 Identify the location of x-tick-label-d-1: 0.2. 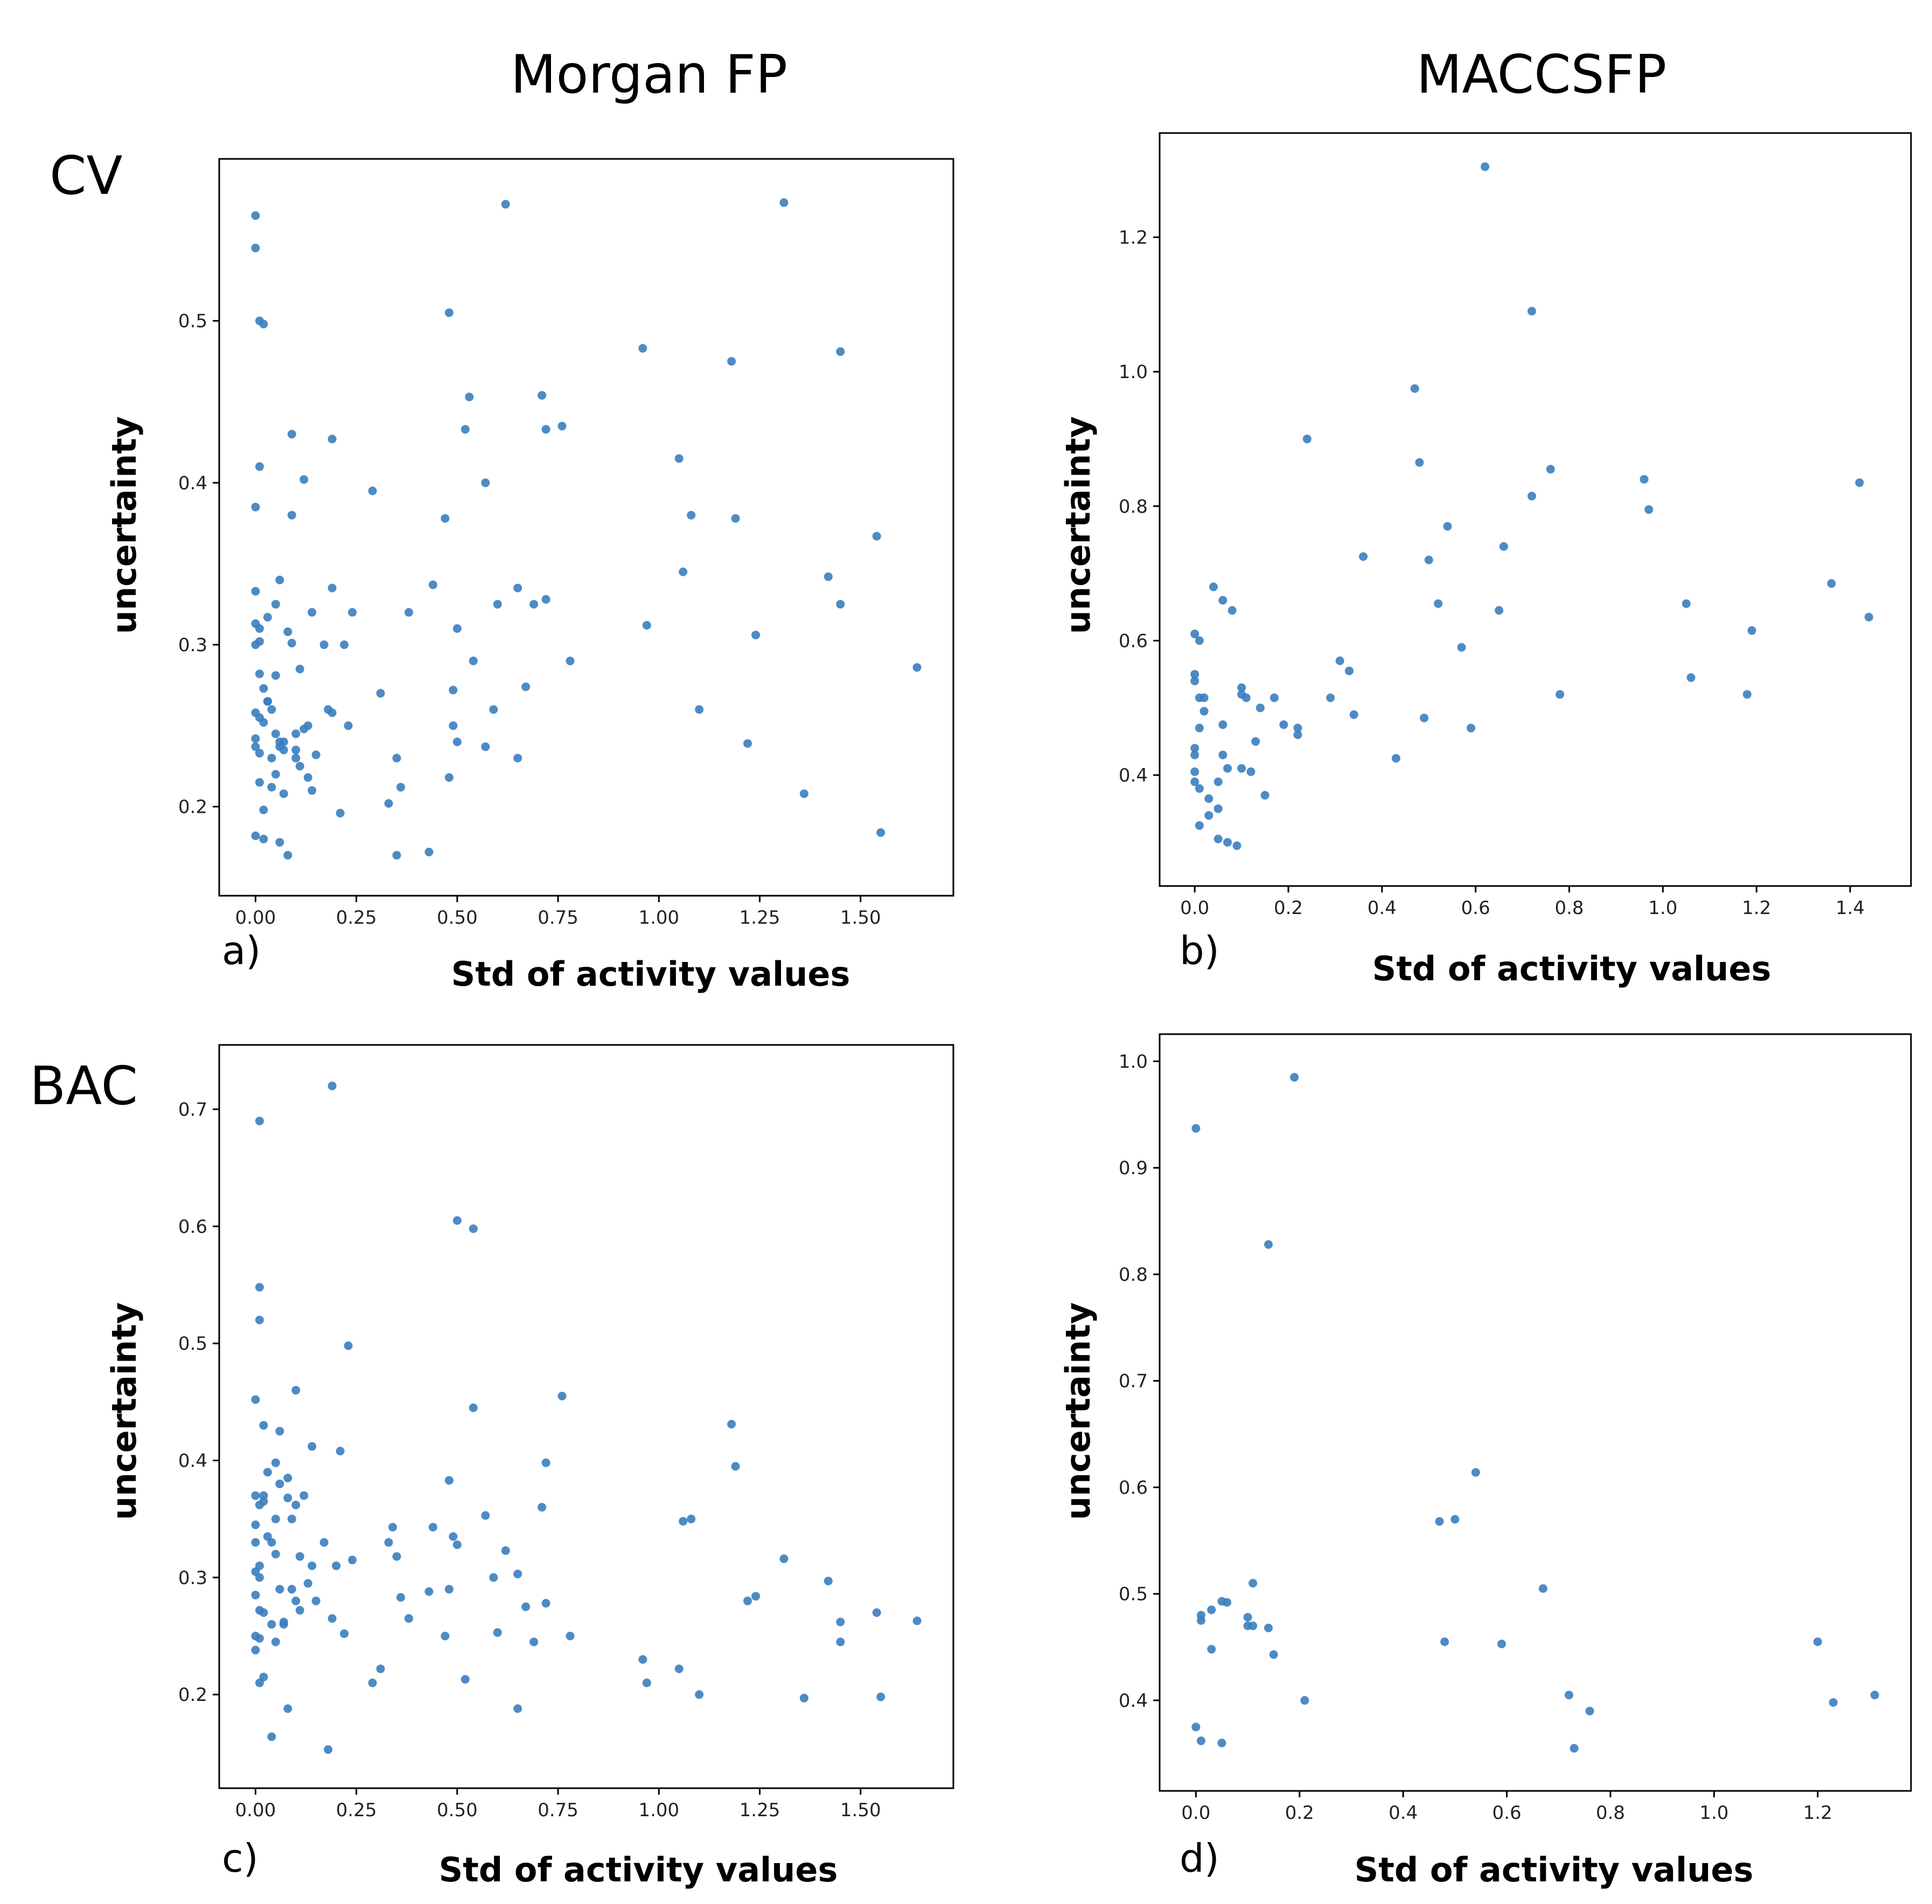
(1299, 1813).